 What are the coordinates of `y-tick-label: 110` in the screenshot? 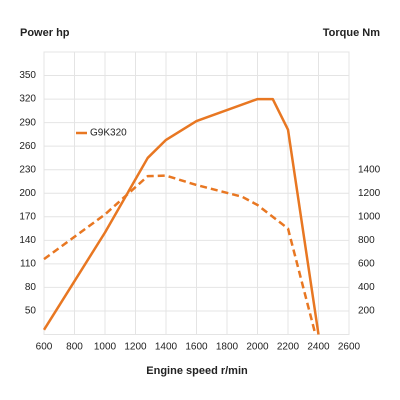 It's located at (28, 264).